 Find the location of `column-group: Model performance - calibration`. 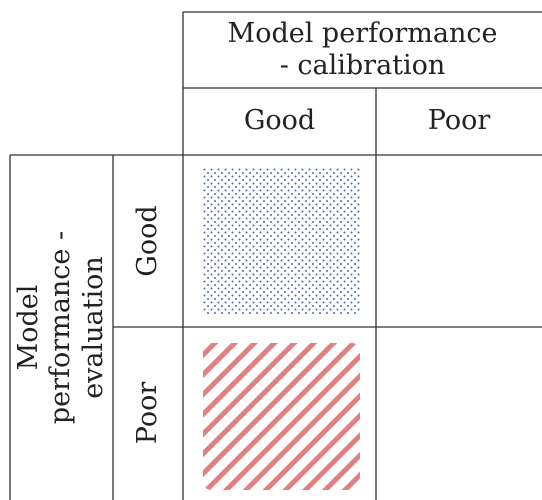

column-group: Model performance - calibration is located at coordinates (362, 49).